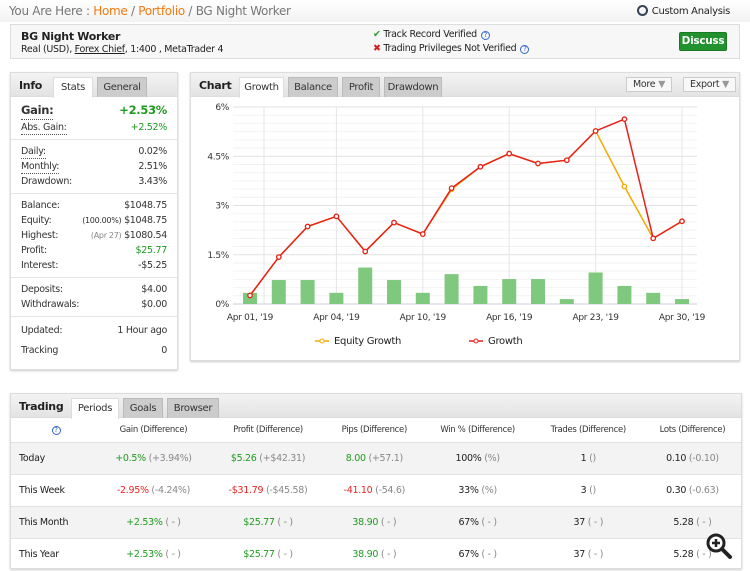  I want to click on col-pips: Pips (Difference), so click(374, 429).